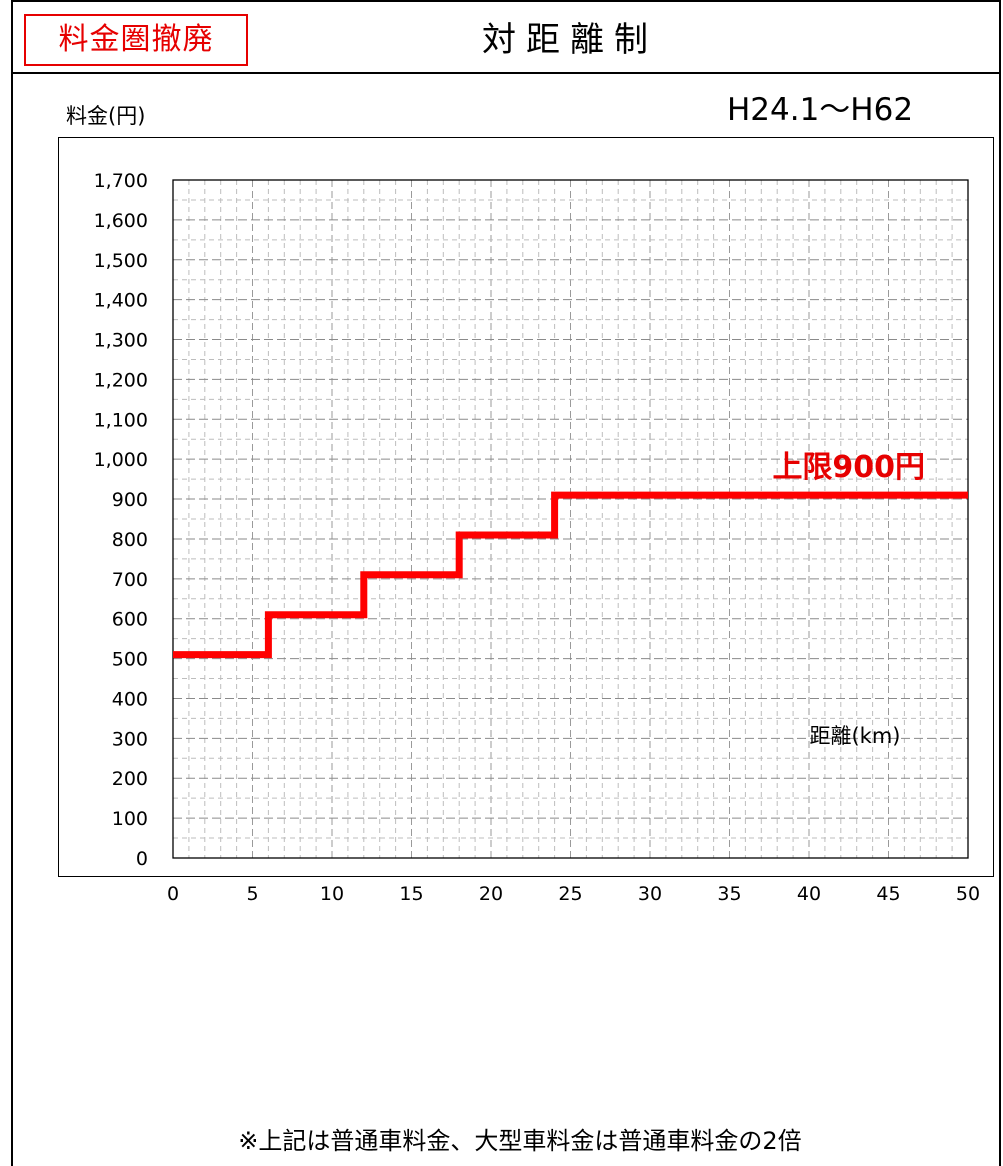 Image resolution: width=1003 pixels, height=1166 pixels. What do you see at coordinates (136, 40) in the screenshot?
I see `abolition-badge: 料金圏撤廃` at bounding box center [136, 40].